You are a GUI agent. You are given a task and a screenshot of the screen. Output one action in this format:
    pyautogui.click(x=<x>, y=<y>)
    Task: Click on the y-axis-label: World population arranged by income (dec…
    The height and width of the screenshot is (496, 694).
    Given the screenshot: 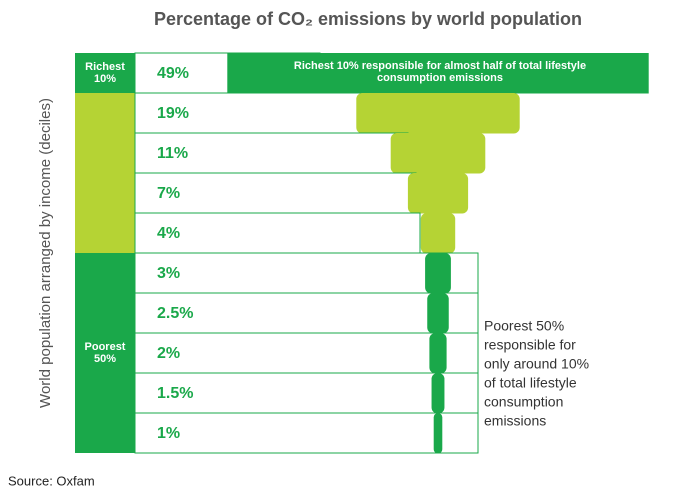 What is the action you would take?
    pyautogui.click(x=45, y=253)
    